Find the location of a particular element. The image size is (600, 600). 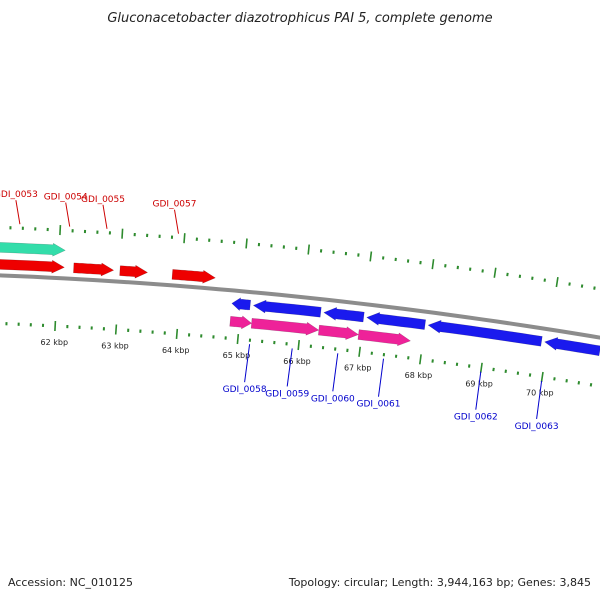

gene-label: GDI_0053 is located at coordinates (19, 195).